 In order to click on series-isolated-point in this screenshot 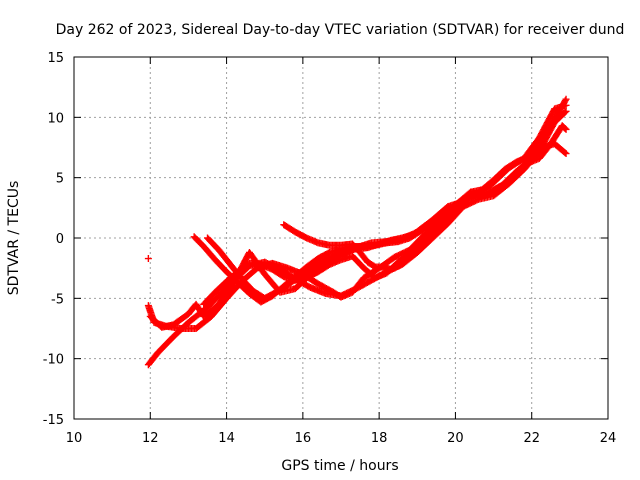, I will do `click(148, 259)`.